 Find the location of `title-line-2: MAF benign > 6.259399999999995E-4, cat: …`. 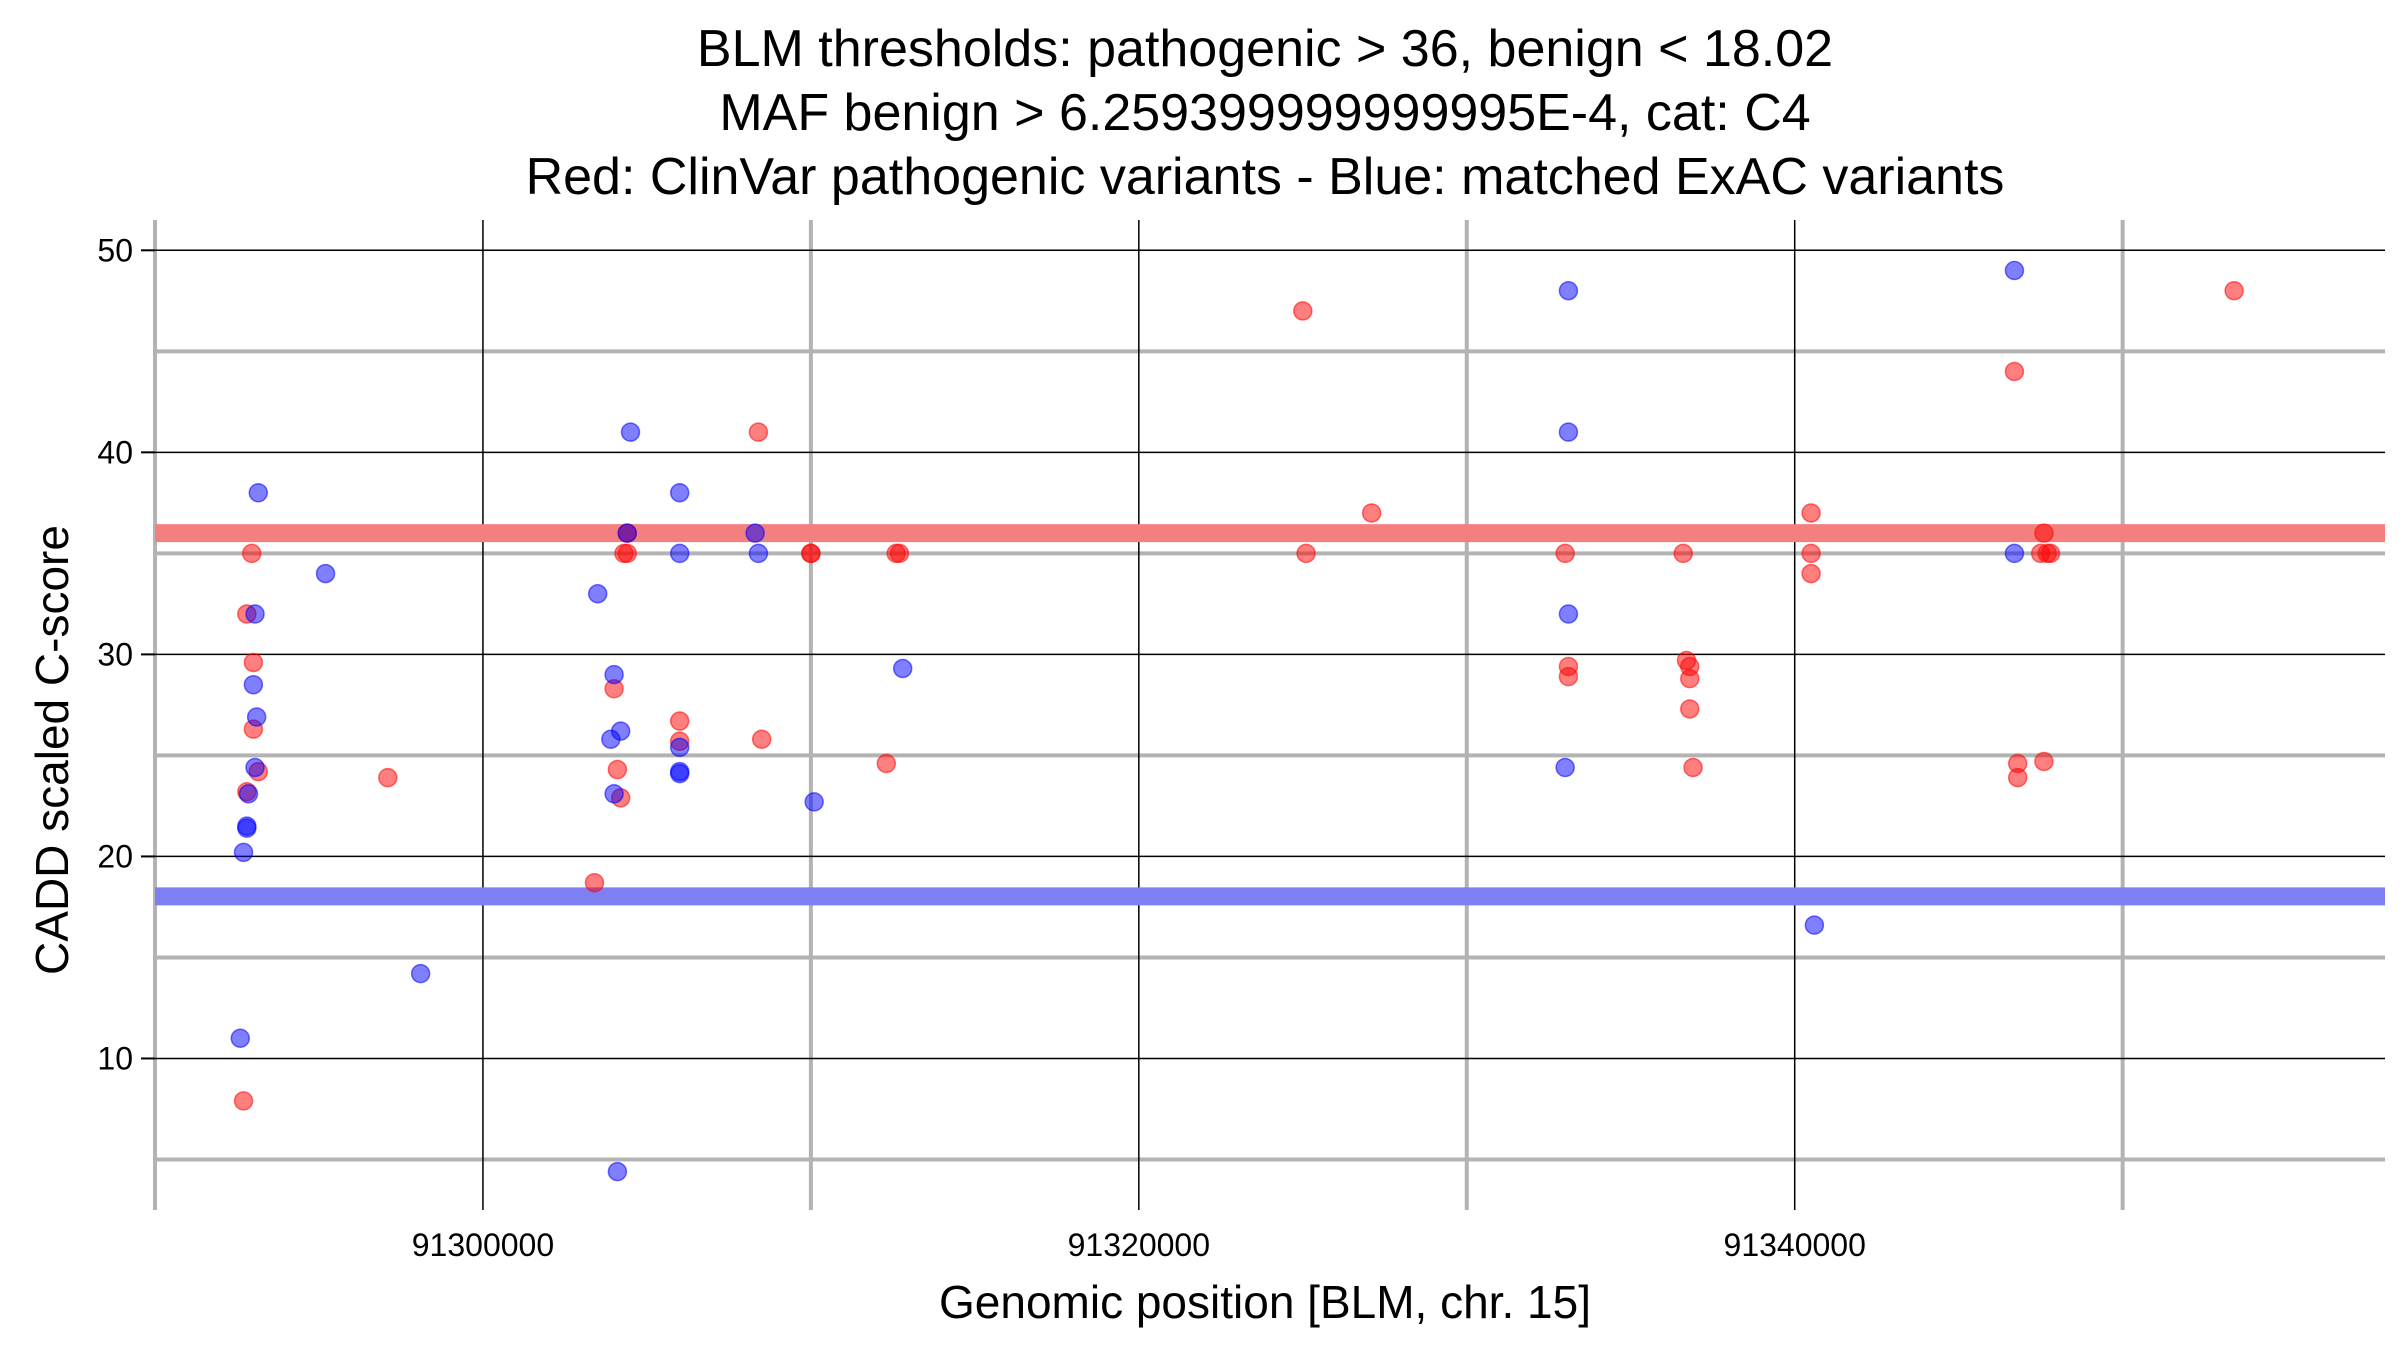

title-line-2: MAF benign > 6.259399999999995E-4, cat: … is located at coordinates (1264, 113).